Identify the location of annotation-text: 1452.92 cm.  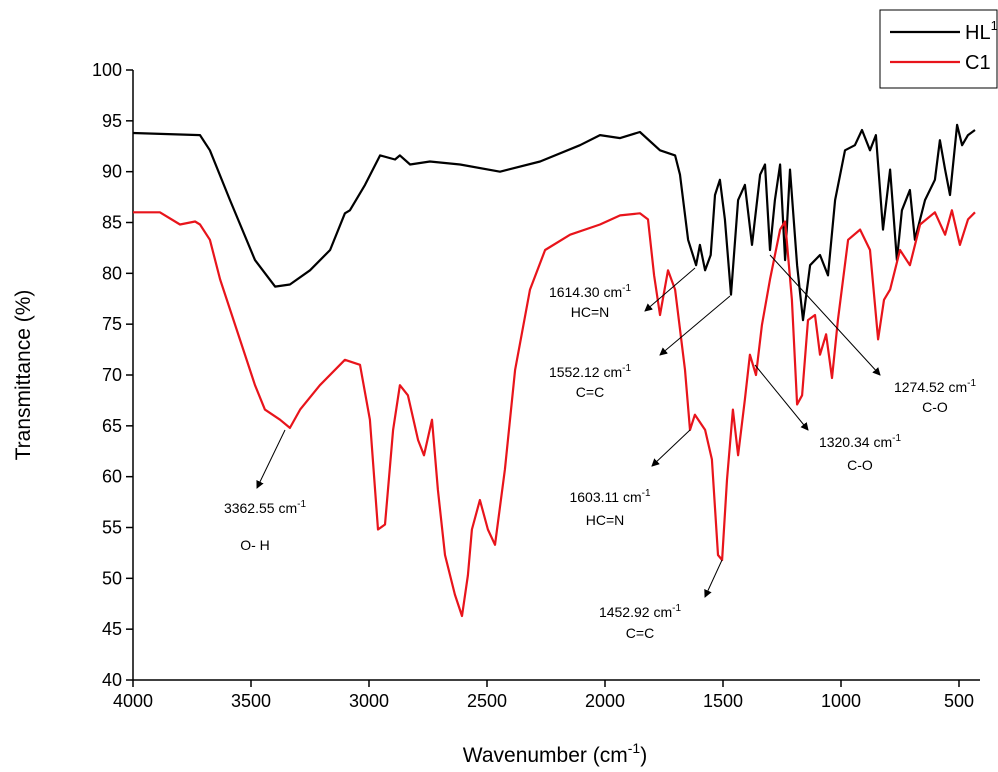
(635, 612).